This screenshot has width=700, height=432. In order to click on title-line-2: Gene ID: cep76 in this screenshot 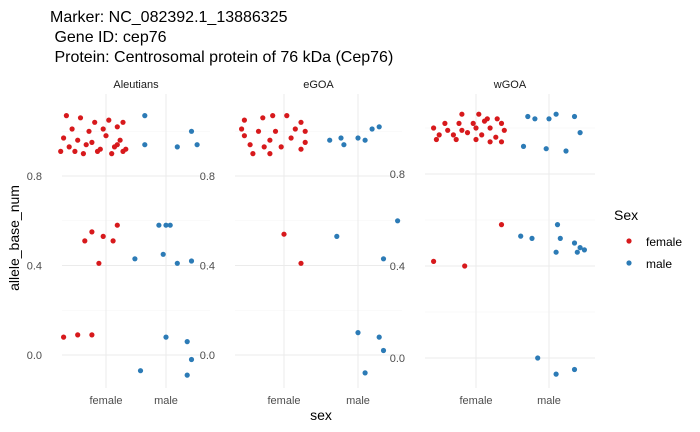, I will do `click(108, 37)`.